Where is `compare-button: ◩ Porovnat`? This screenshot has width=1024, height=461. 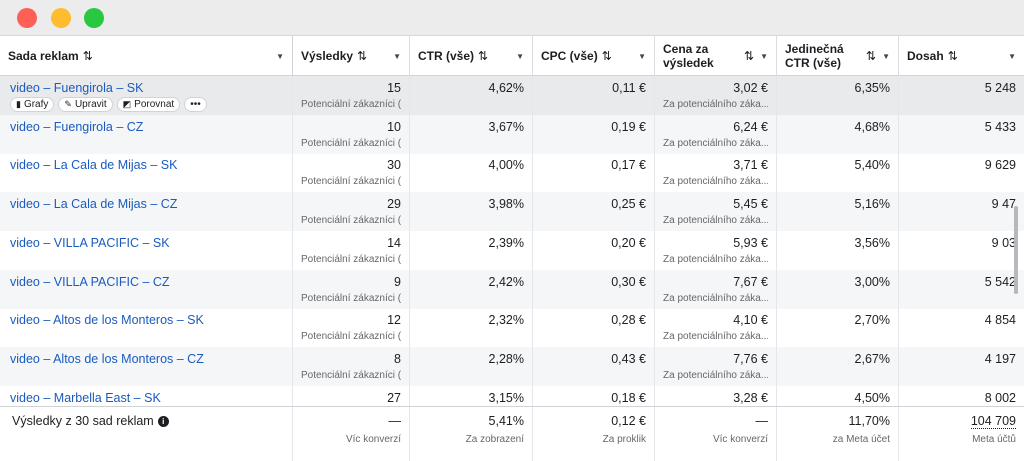
compare-button: ◩ Porovnat is located at coordinates (148, 104).